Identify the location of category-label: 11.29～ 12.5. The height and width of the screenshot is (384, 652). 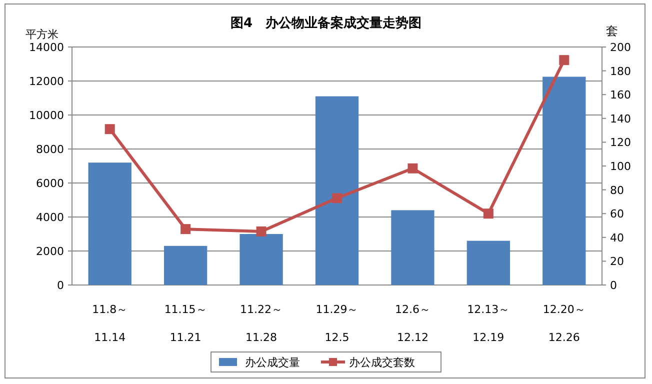
(337, 323).